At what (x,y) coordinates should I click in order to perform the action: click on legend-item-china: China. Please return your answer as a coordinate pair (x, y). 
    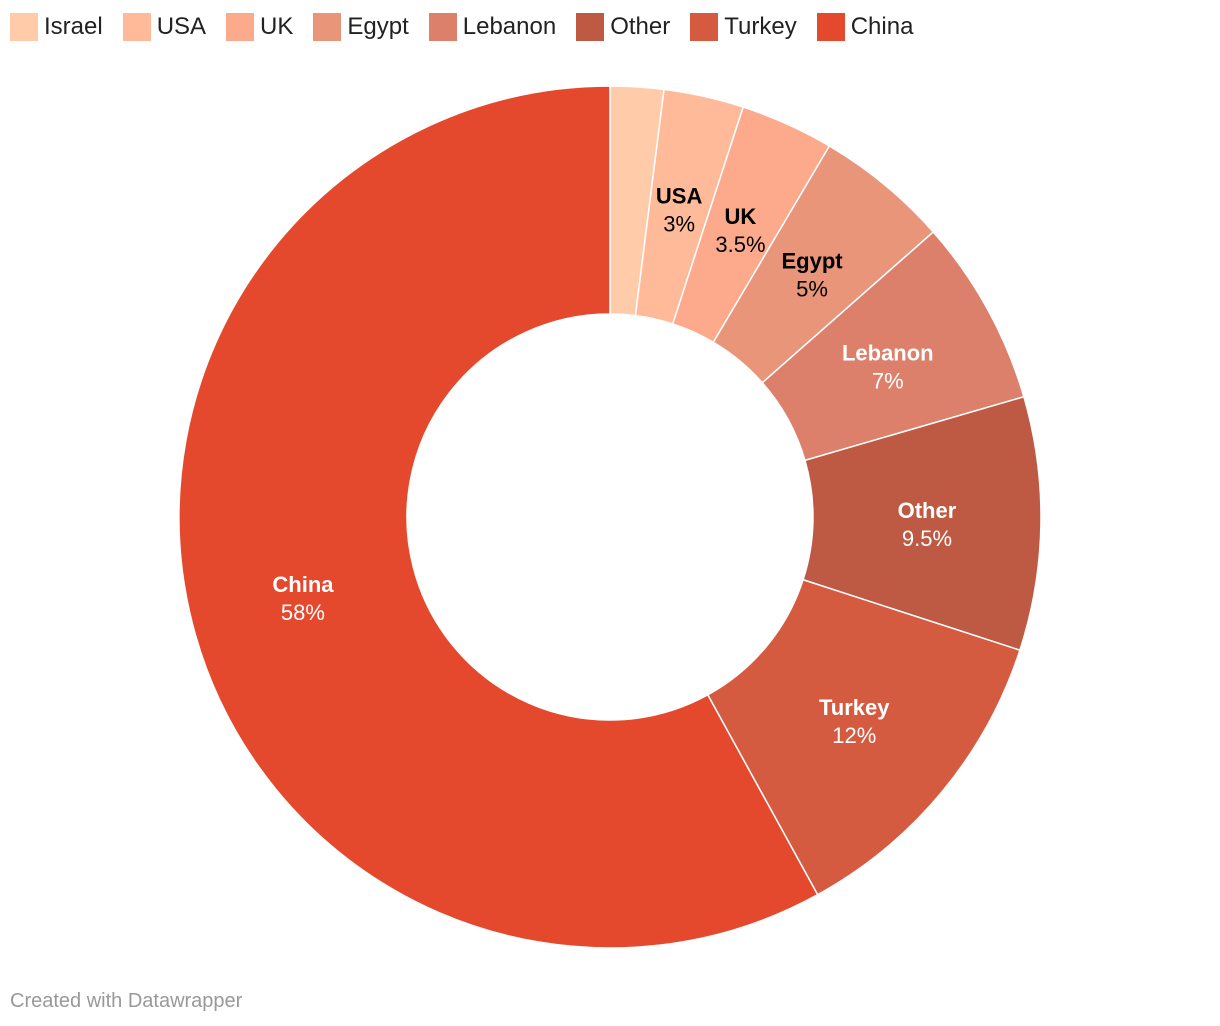
    Looking at the image, I should click on (865, 27).